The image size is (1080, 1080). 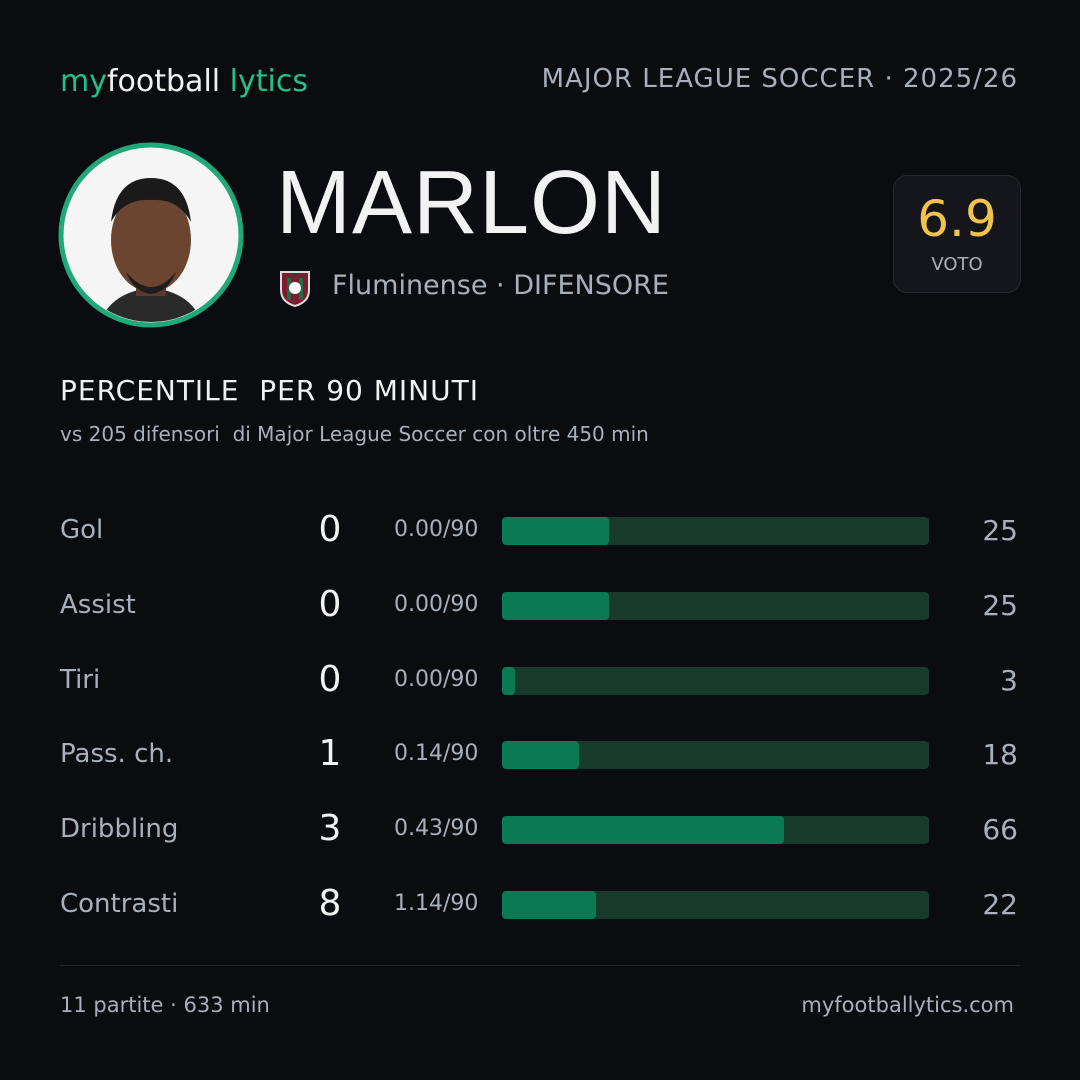 I want to click on stat-label: Dribbling, so click(x=119, y=829).